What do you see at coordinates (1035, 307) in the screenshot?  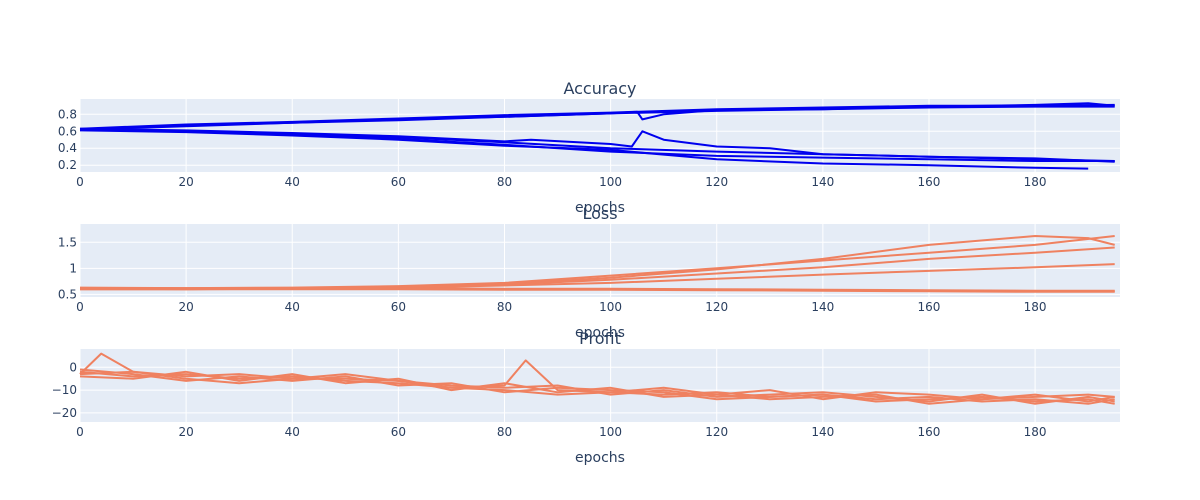 I see `loss-x-tick-label: 180` at bounding box center [1035, 307].